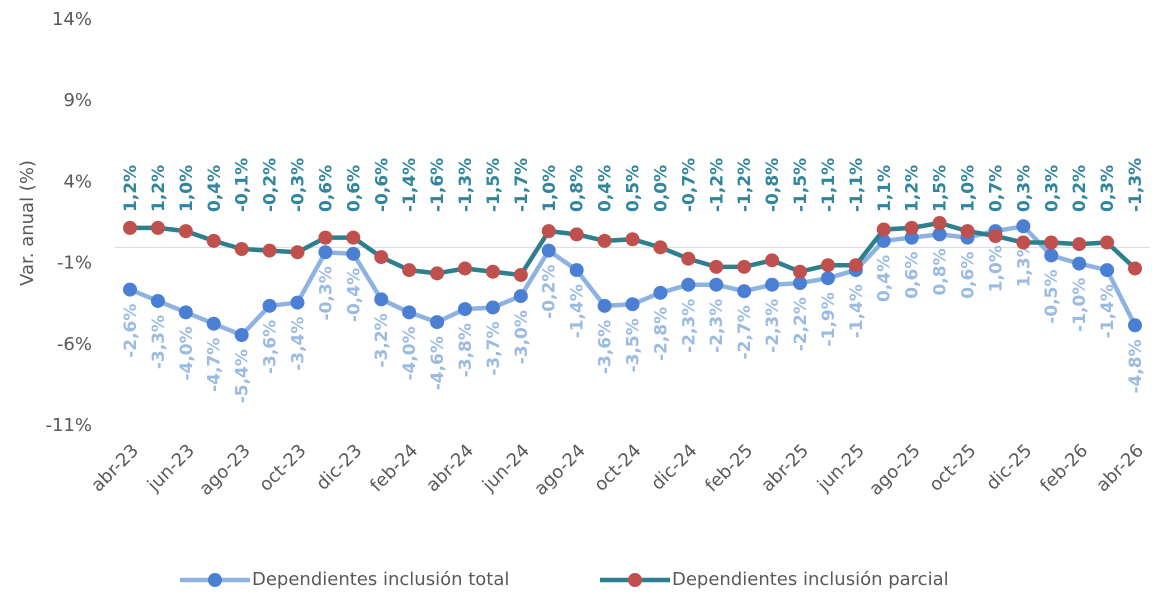 This screenshot has height=606, width=1152. What do you see at coordinates (996, 188) in the screenshot?
I see `data-label: 0,7%` at bounding box center [996, 188].